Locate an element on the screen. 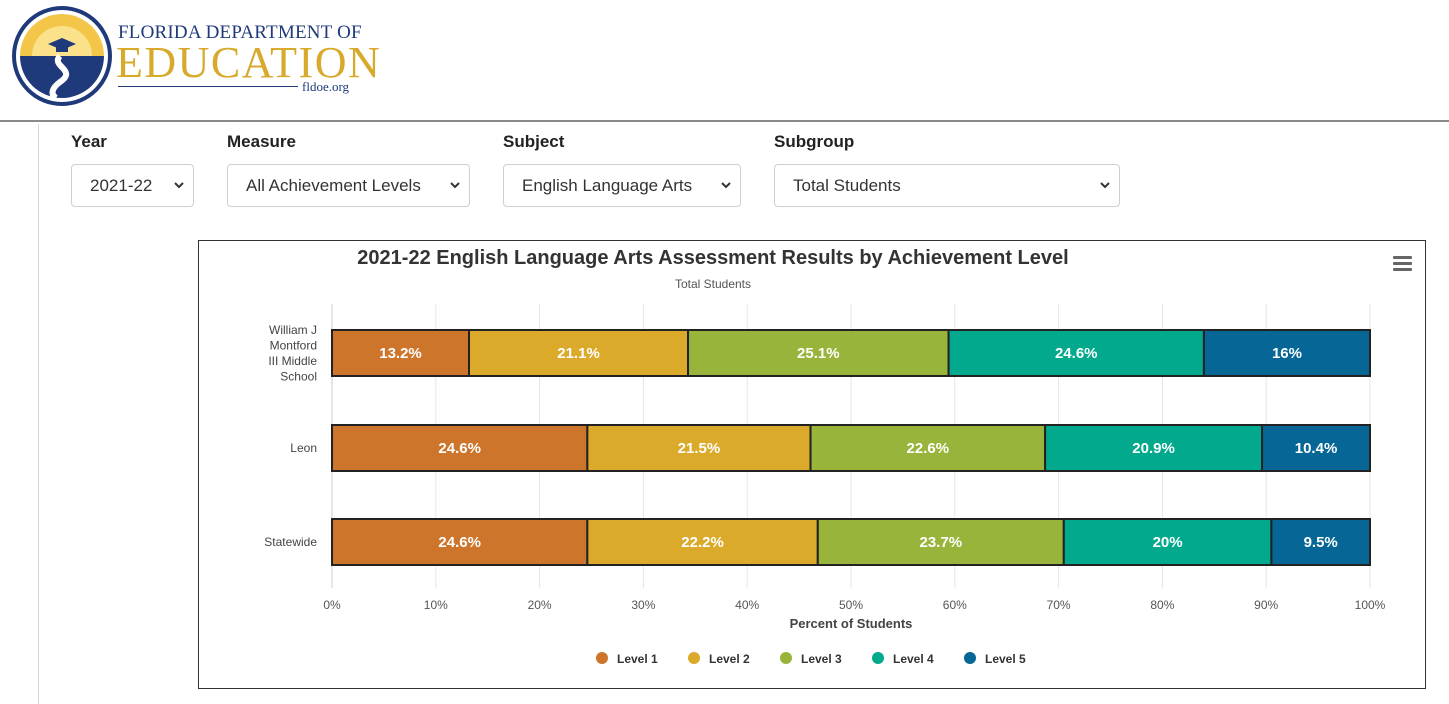 The height and width of the screenshot is (704, 1449). data-label: 16% is located at coordinates (1287, 353).